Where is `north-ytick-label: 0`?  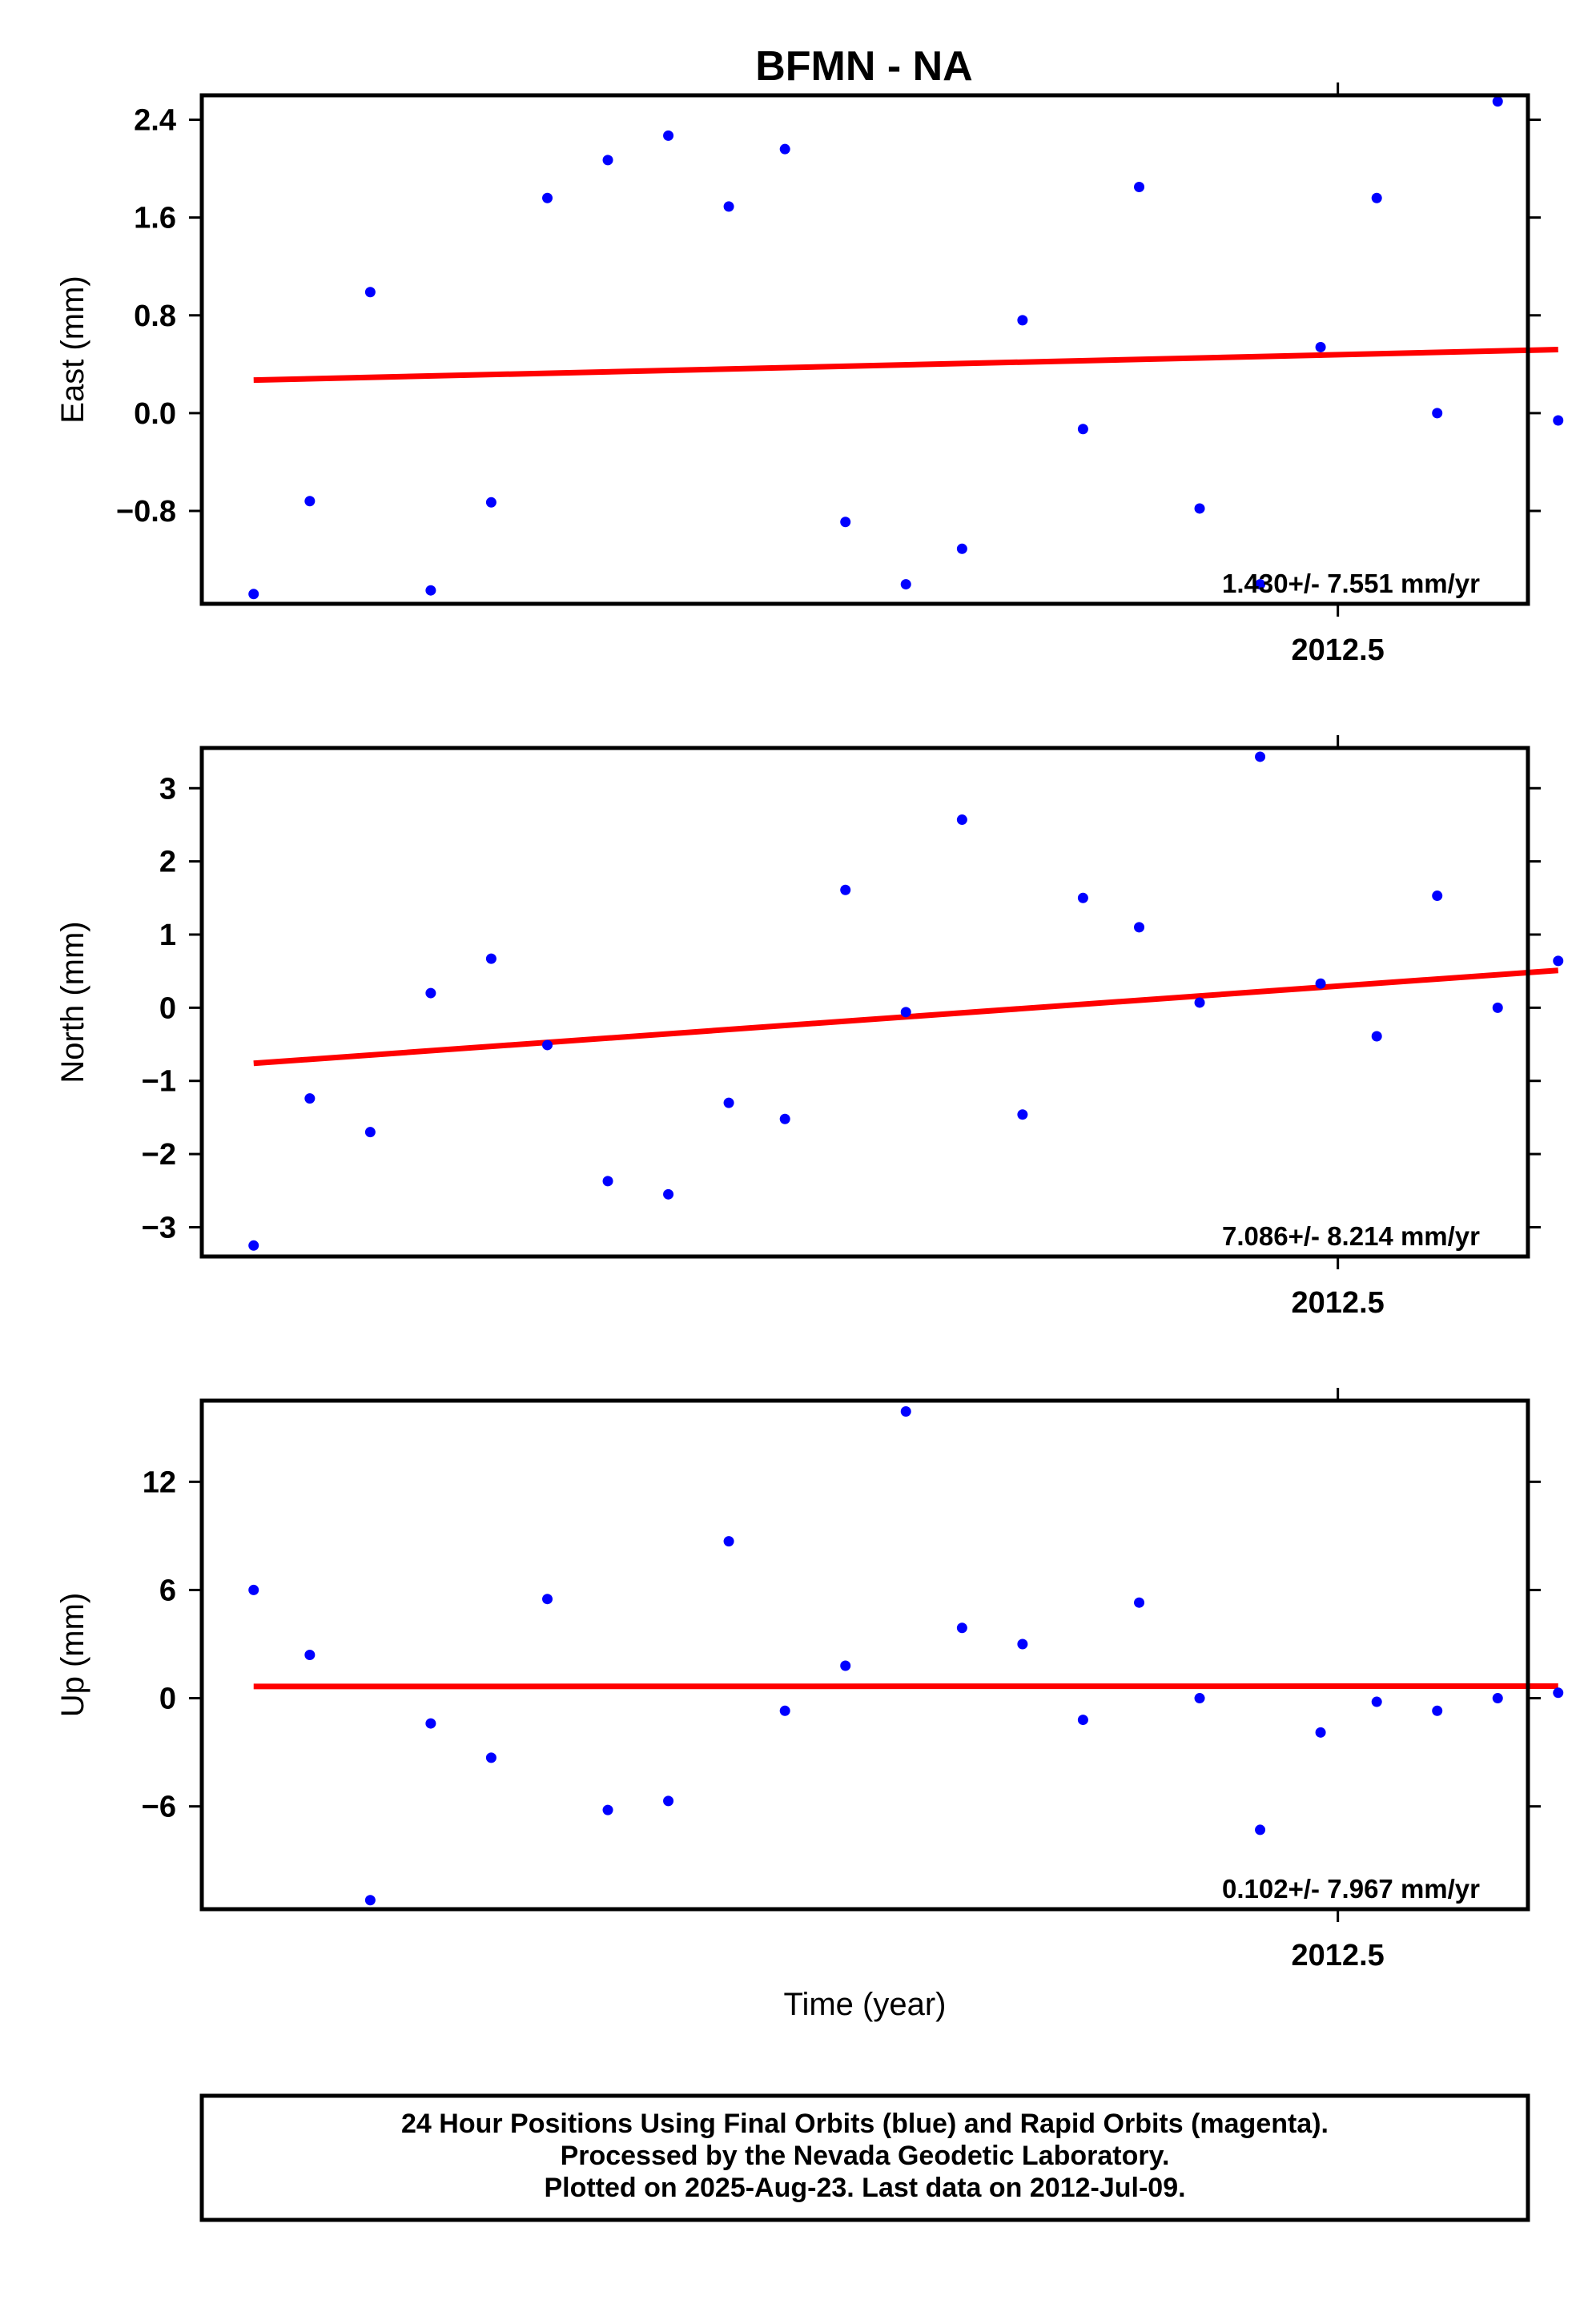
north-ytick-label: 0 is located at coordinates (167, 1008).